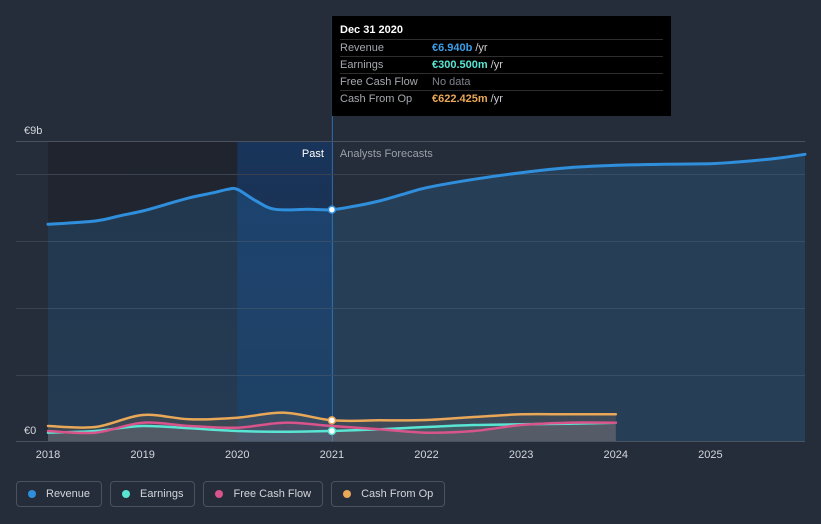  Describe the element at coordinates (371, 30) in the screenshot. I see `tooltip-date: Dec 31 2020` at that location.